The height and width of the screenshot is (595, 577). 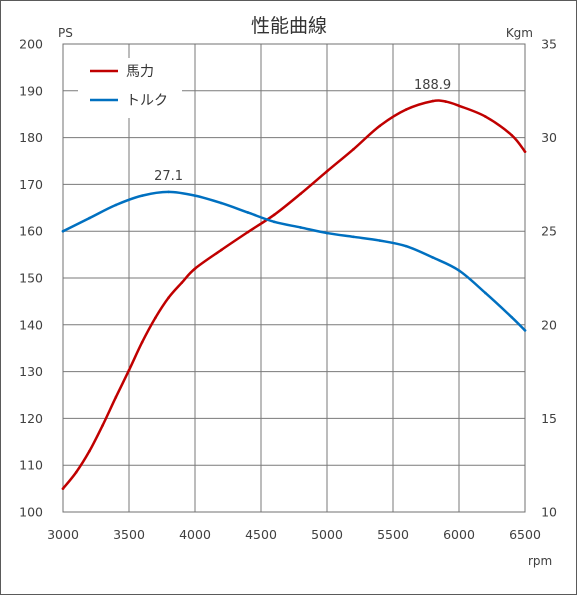 What do you see at coordinates (549, 137) in the screenshot?
I see `right-tick-label: 30` at bounding box center [549, 137].